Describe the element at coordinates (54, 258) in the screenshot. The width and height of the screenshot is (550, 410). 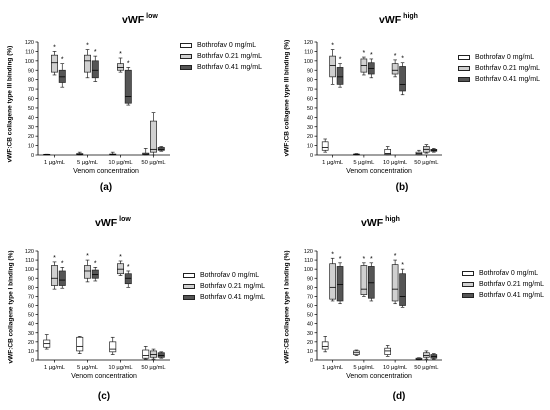
I see `significance-mark-c-0-1: *` at that location.